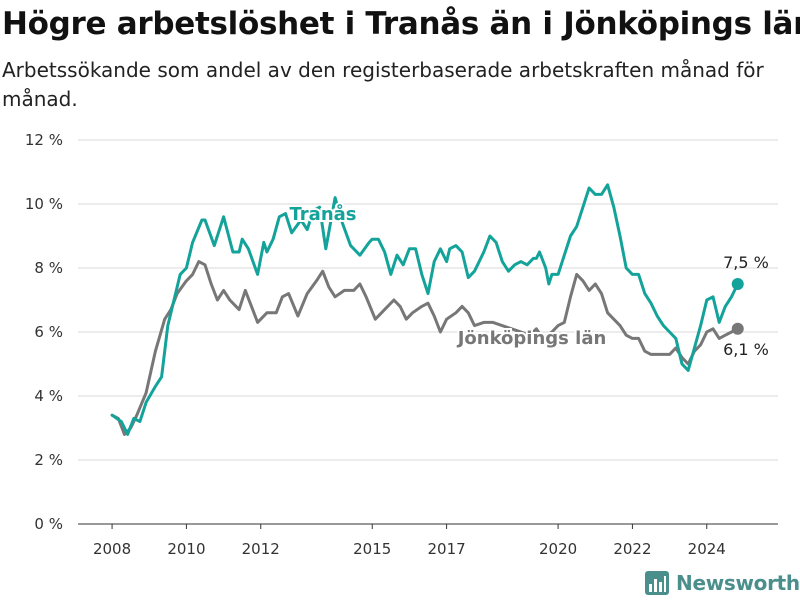  I want to click on bar-chart-icon, so click(657, 583).